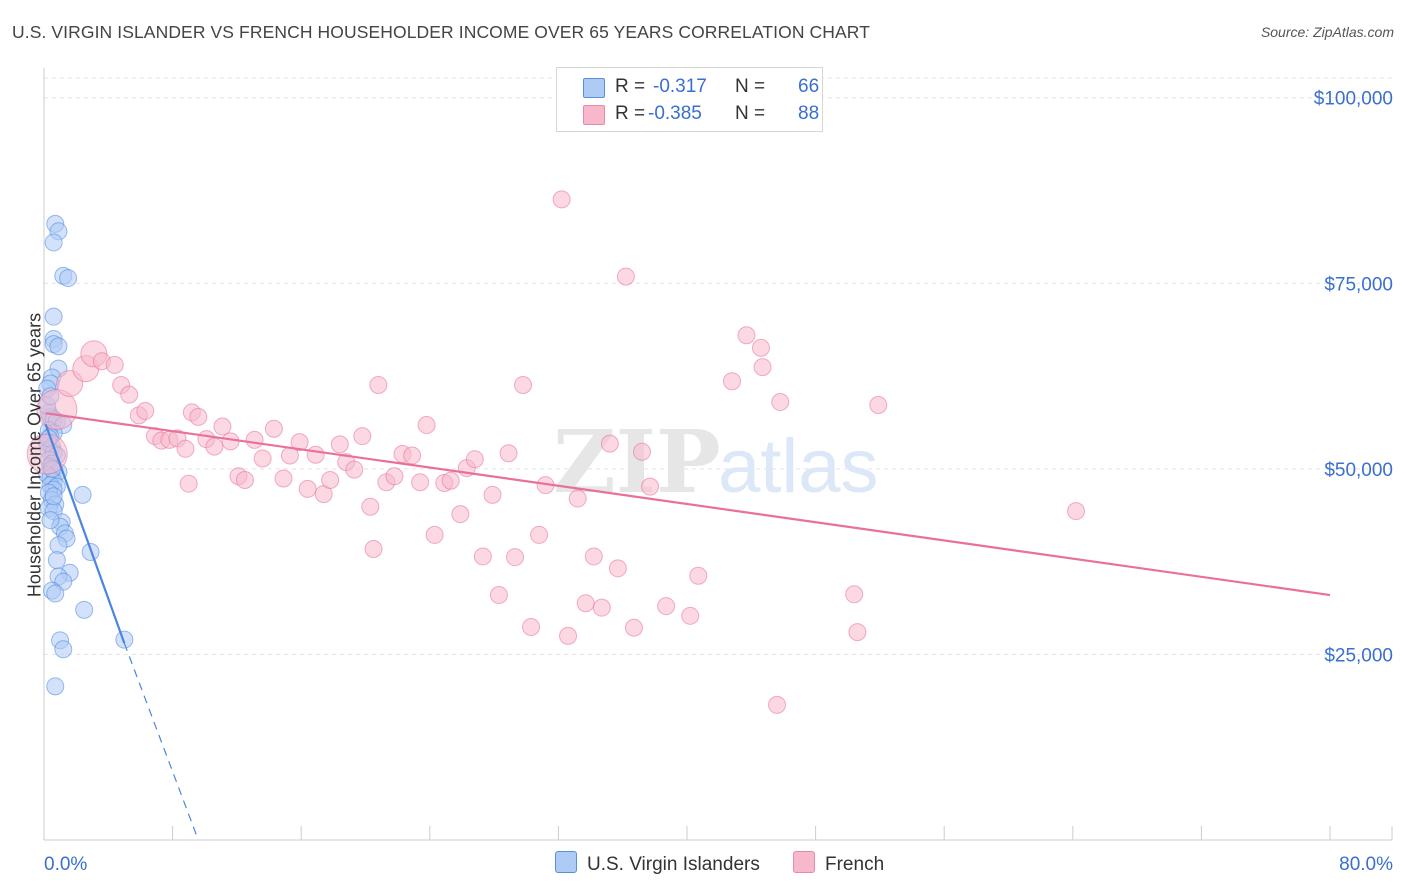  Describe the element at coordinates (85, 533) in the screenshot. I see `trendline-virgin-islanders` at that location.